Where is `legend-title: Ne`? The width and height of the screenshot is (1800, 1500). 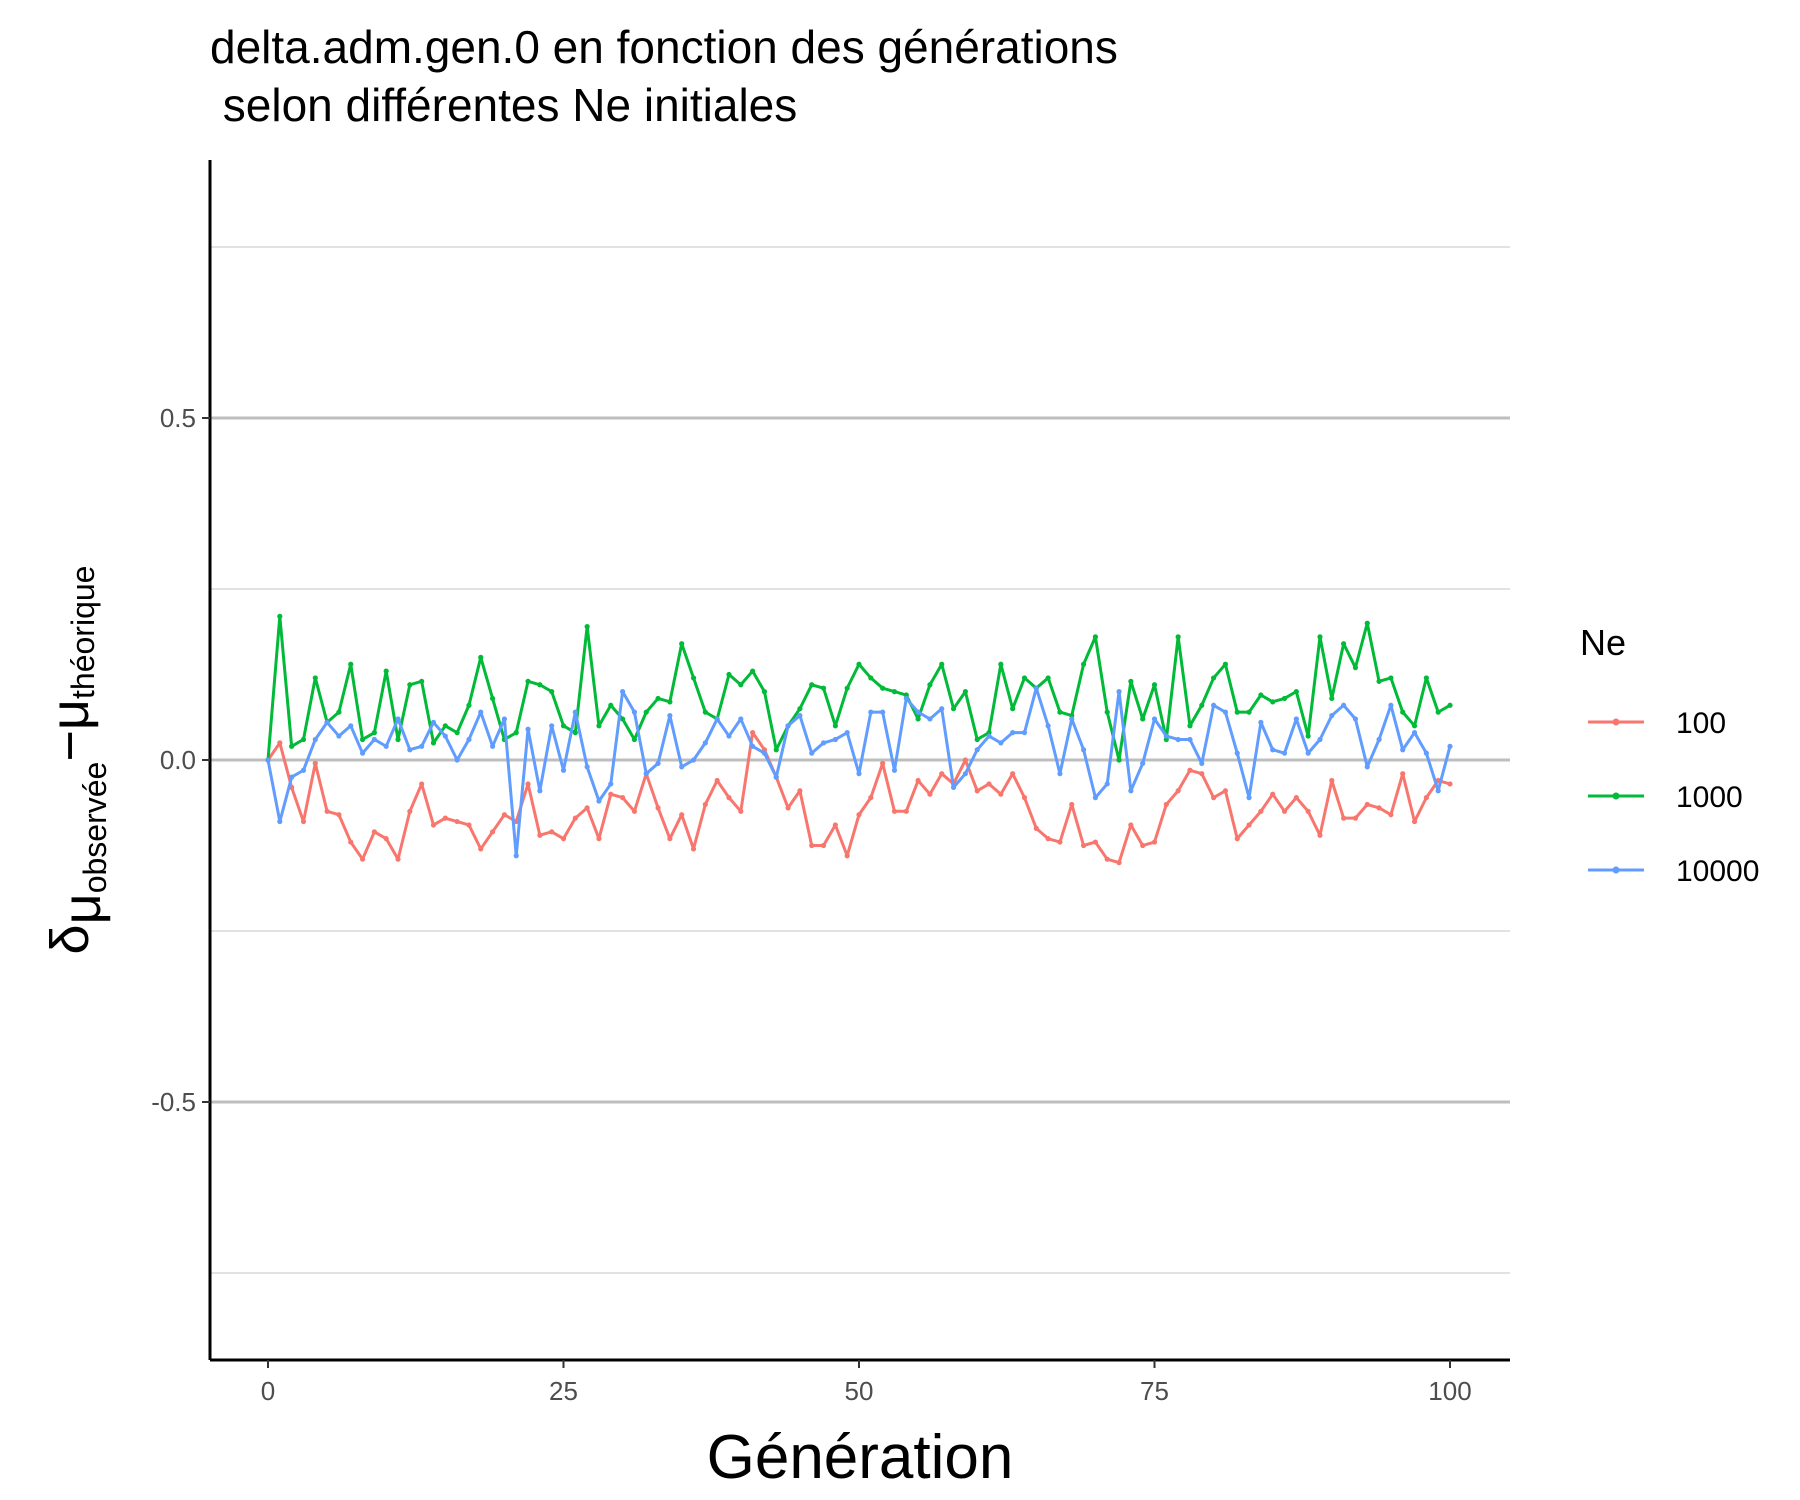
legend-title: Ne is located at coordinates (1603, 642).